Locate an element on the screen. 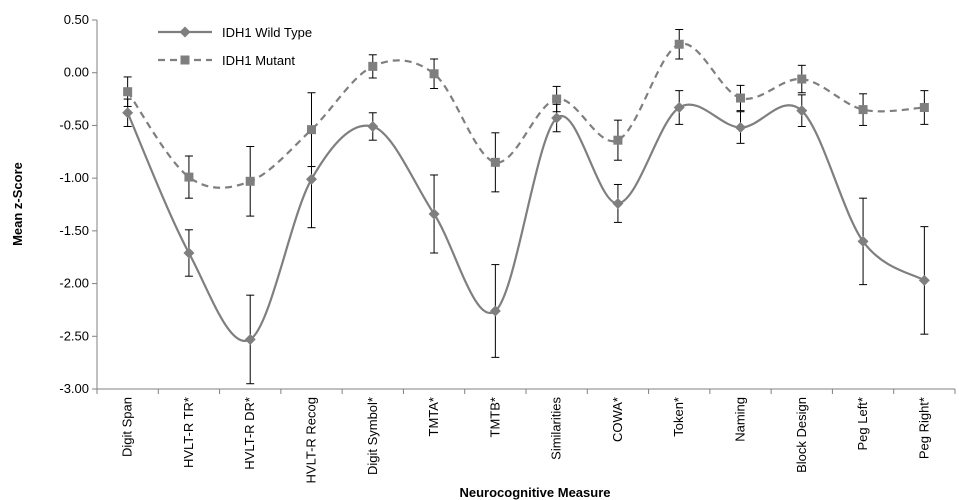  x-tick-label: Naming is located at coordinates (740, 419).